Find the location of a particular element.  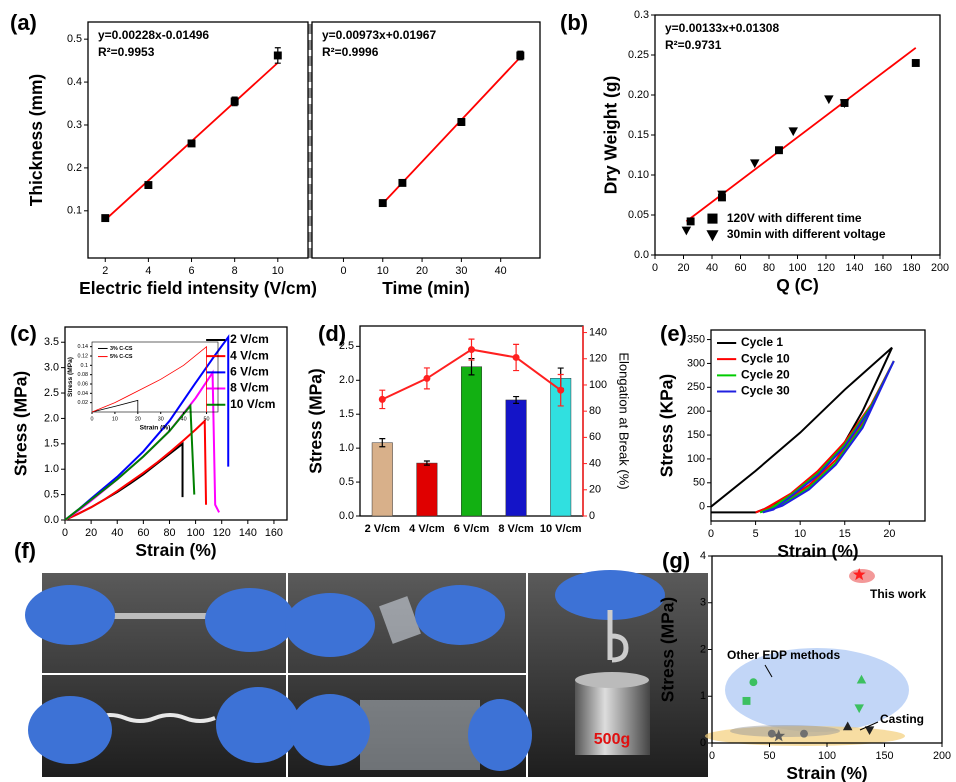

y2-tick-label: 0 is located at coordinates (592, 516).